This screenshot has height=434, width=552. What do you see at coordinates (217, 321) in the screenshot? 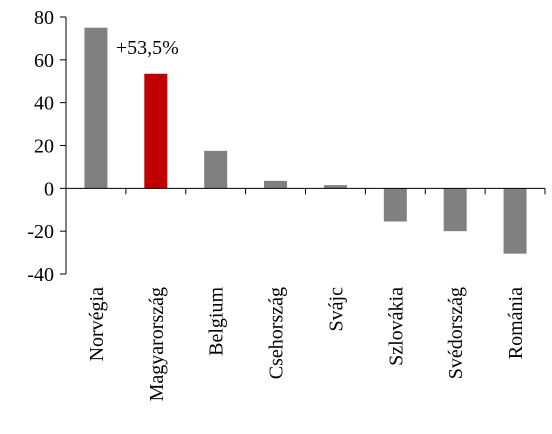
I see `x-category-label: Belgium` at bounding box center [217, 321].